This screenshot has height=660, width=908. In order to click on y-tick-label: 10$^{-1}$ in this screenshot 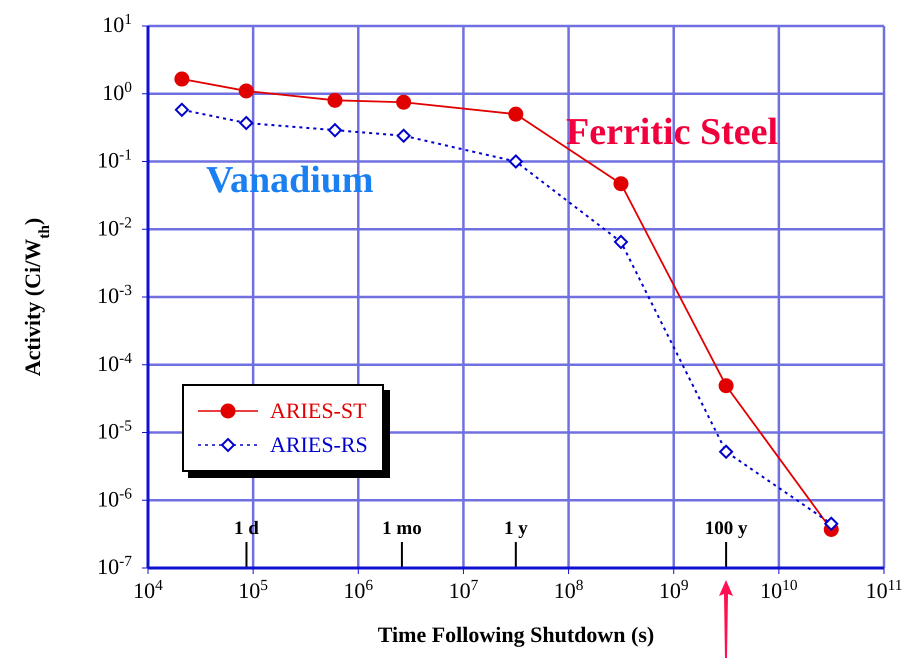, I will do `click(114, 159)`.